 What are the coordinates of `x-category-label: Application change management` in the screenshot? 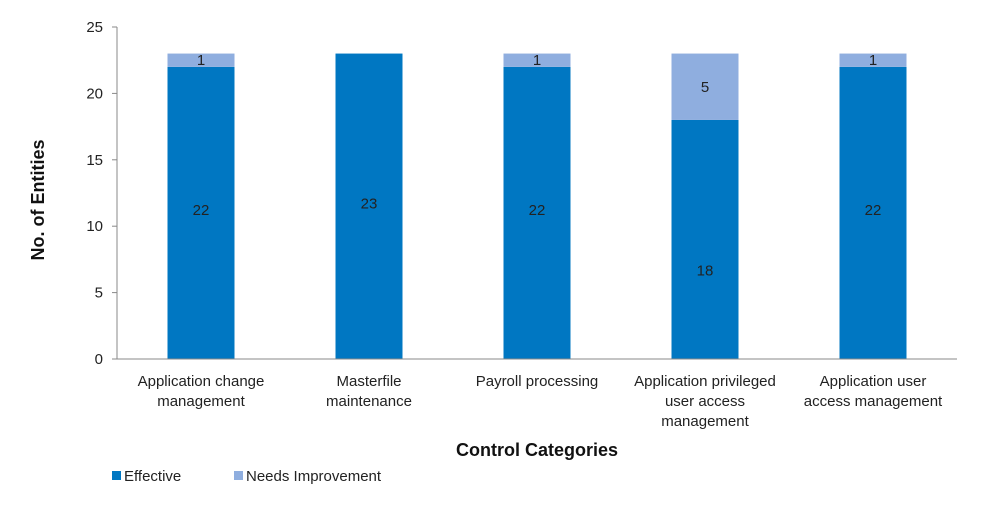 It's located at (201, 391).